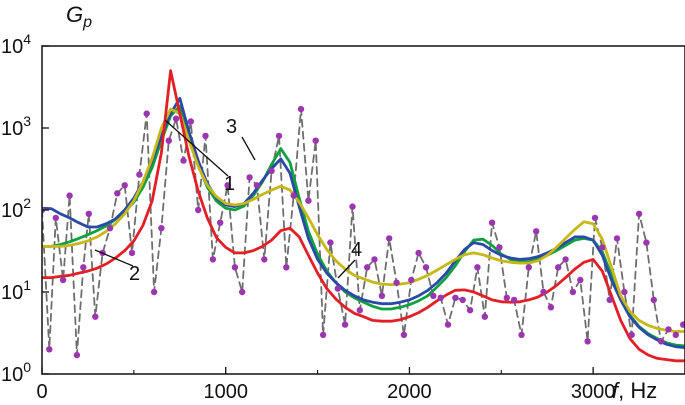 The image size is (685, 405). What do you see at coordinates (114, 258) in the screenshot?
I see `curve-2-leader-line` at bounding box center [114, 258].